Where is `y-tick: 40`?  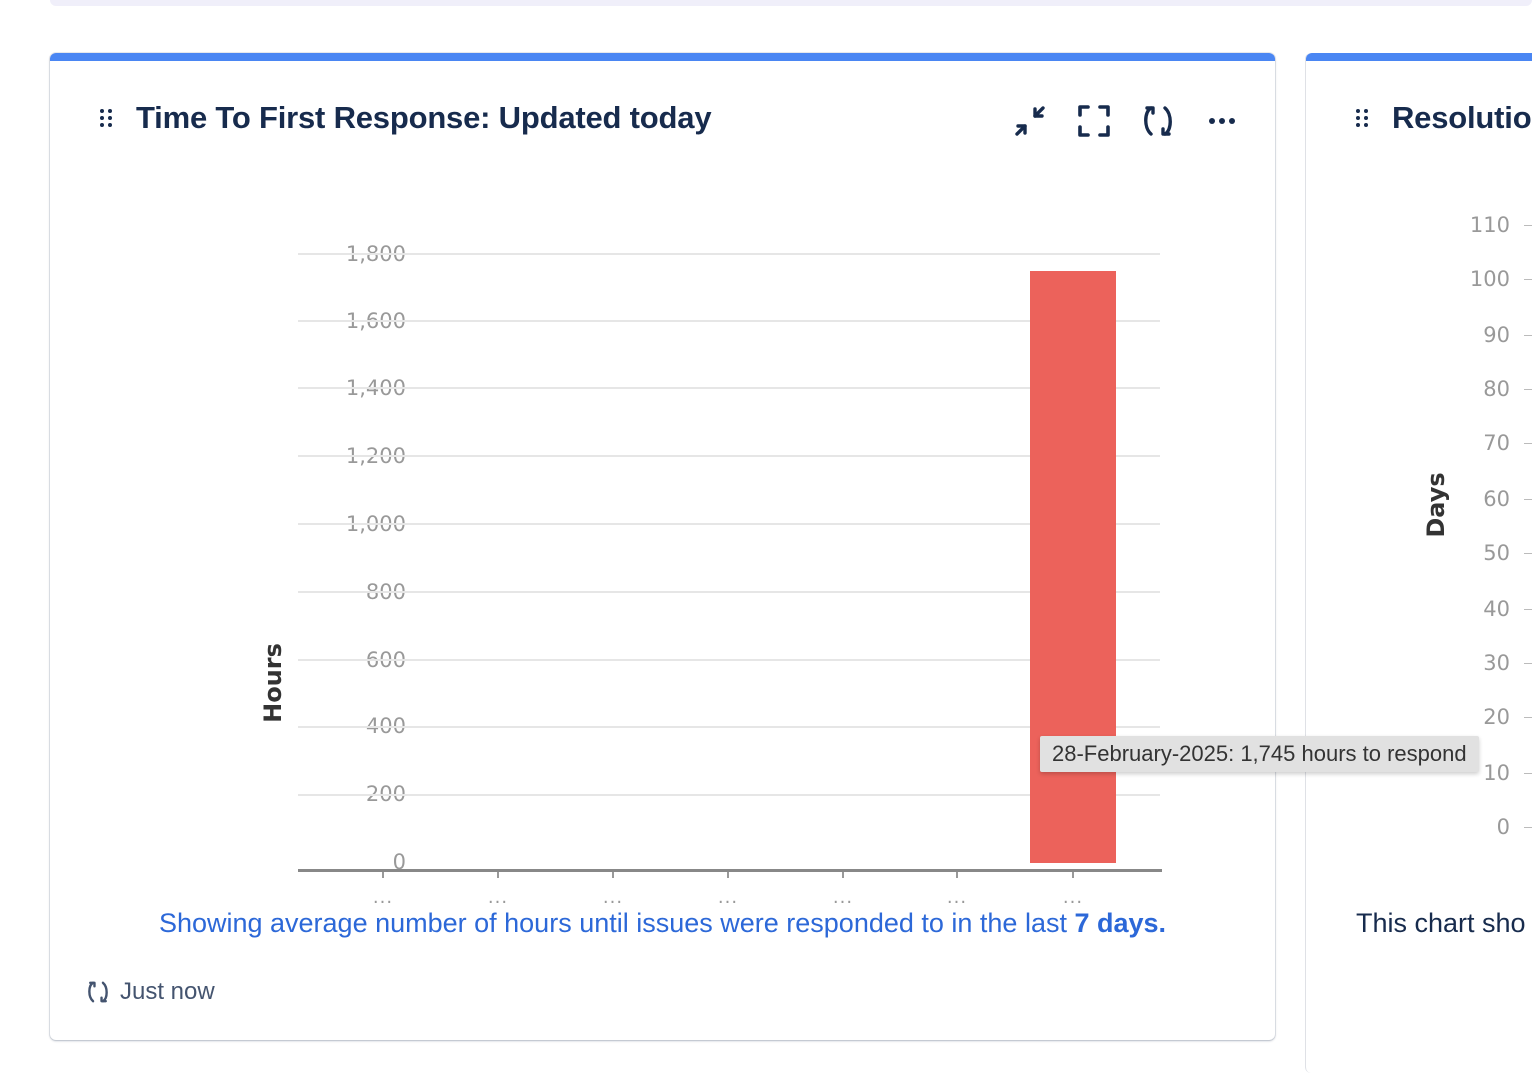 y-tick: 40 is located at coordinates (1496, 609).